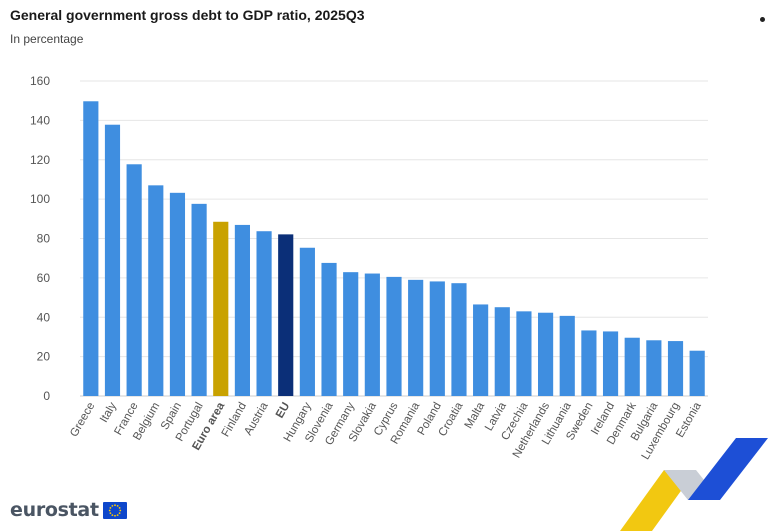 This screenshot has height=531, width=768. I want to click on bar-belgium, so click(156, 290).